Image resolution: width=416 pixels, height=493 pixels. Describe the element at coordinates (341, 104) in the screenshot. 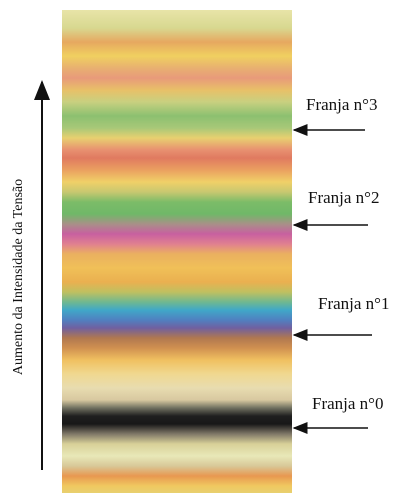

I see `fringe-label: Franja n°3` at that location.